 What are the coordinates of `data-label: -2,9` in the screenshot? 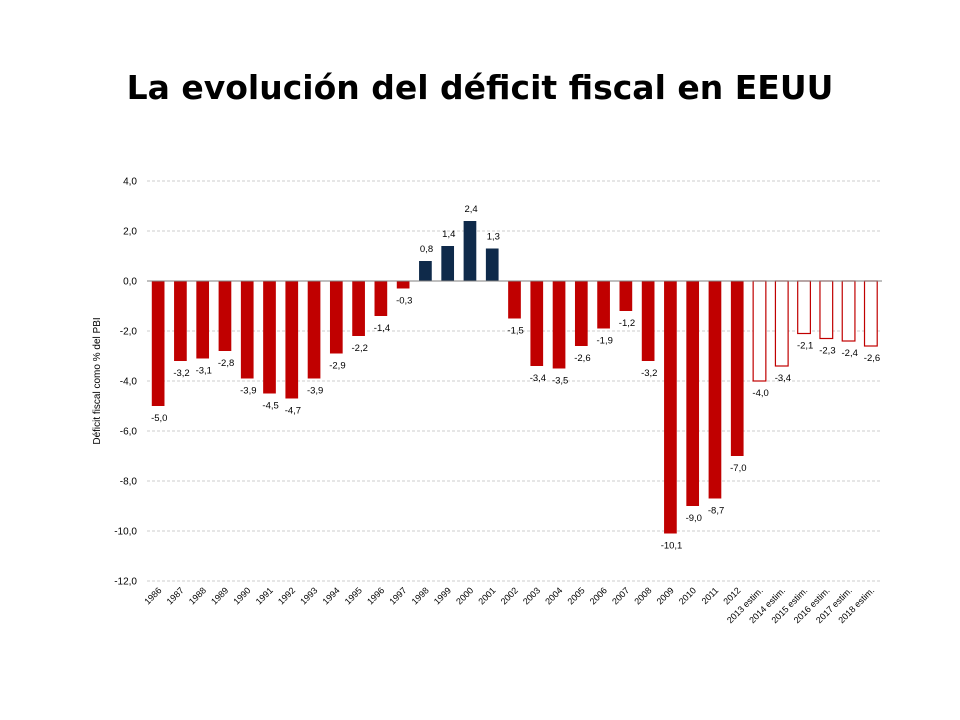 It's located at (337, 366).